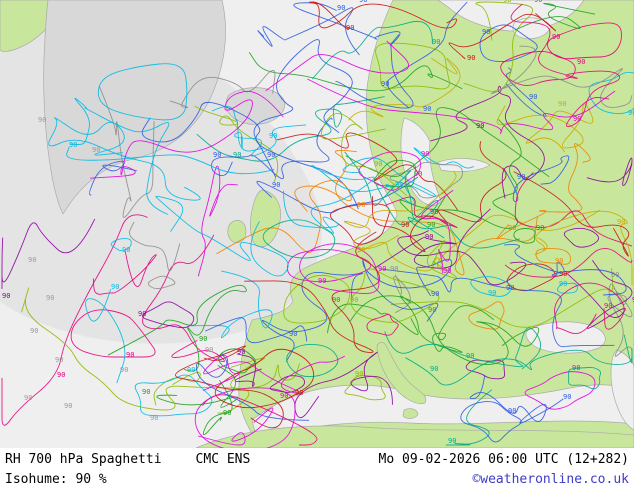 The width and height of the screenshot is (634, 490). What do you see at coordinates (83, 459) in the screenshot?
I see `product-title: RH 700 hPa Spaghetti` at bounding box center [83, 459].